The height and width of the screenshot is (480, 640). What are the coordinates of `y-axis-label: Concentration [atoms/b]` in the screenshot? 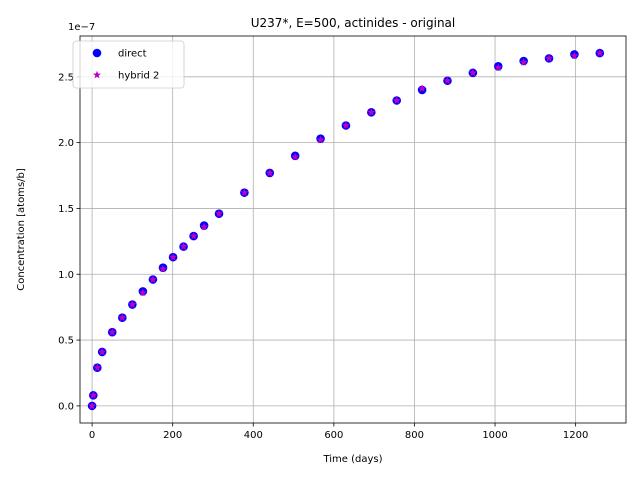 It's located at (21, 229).